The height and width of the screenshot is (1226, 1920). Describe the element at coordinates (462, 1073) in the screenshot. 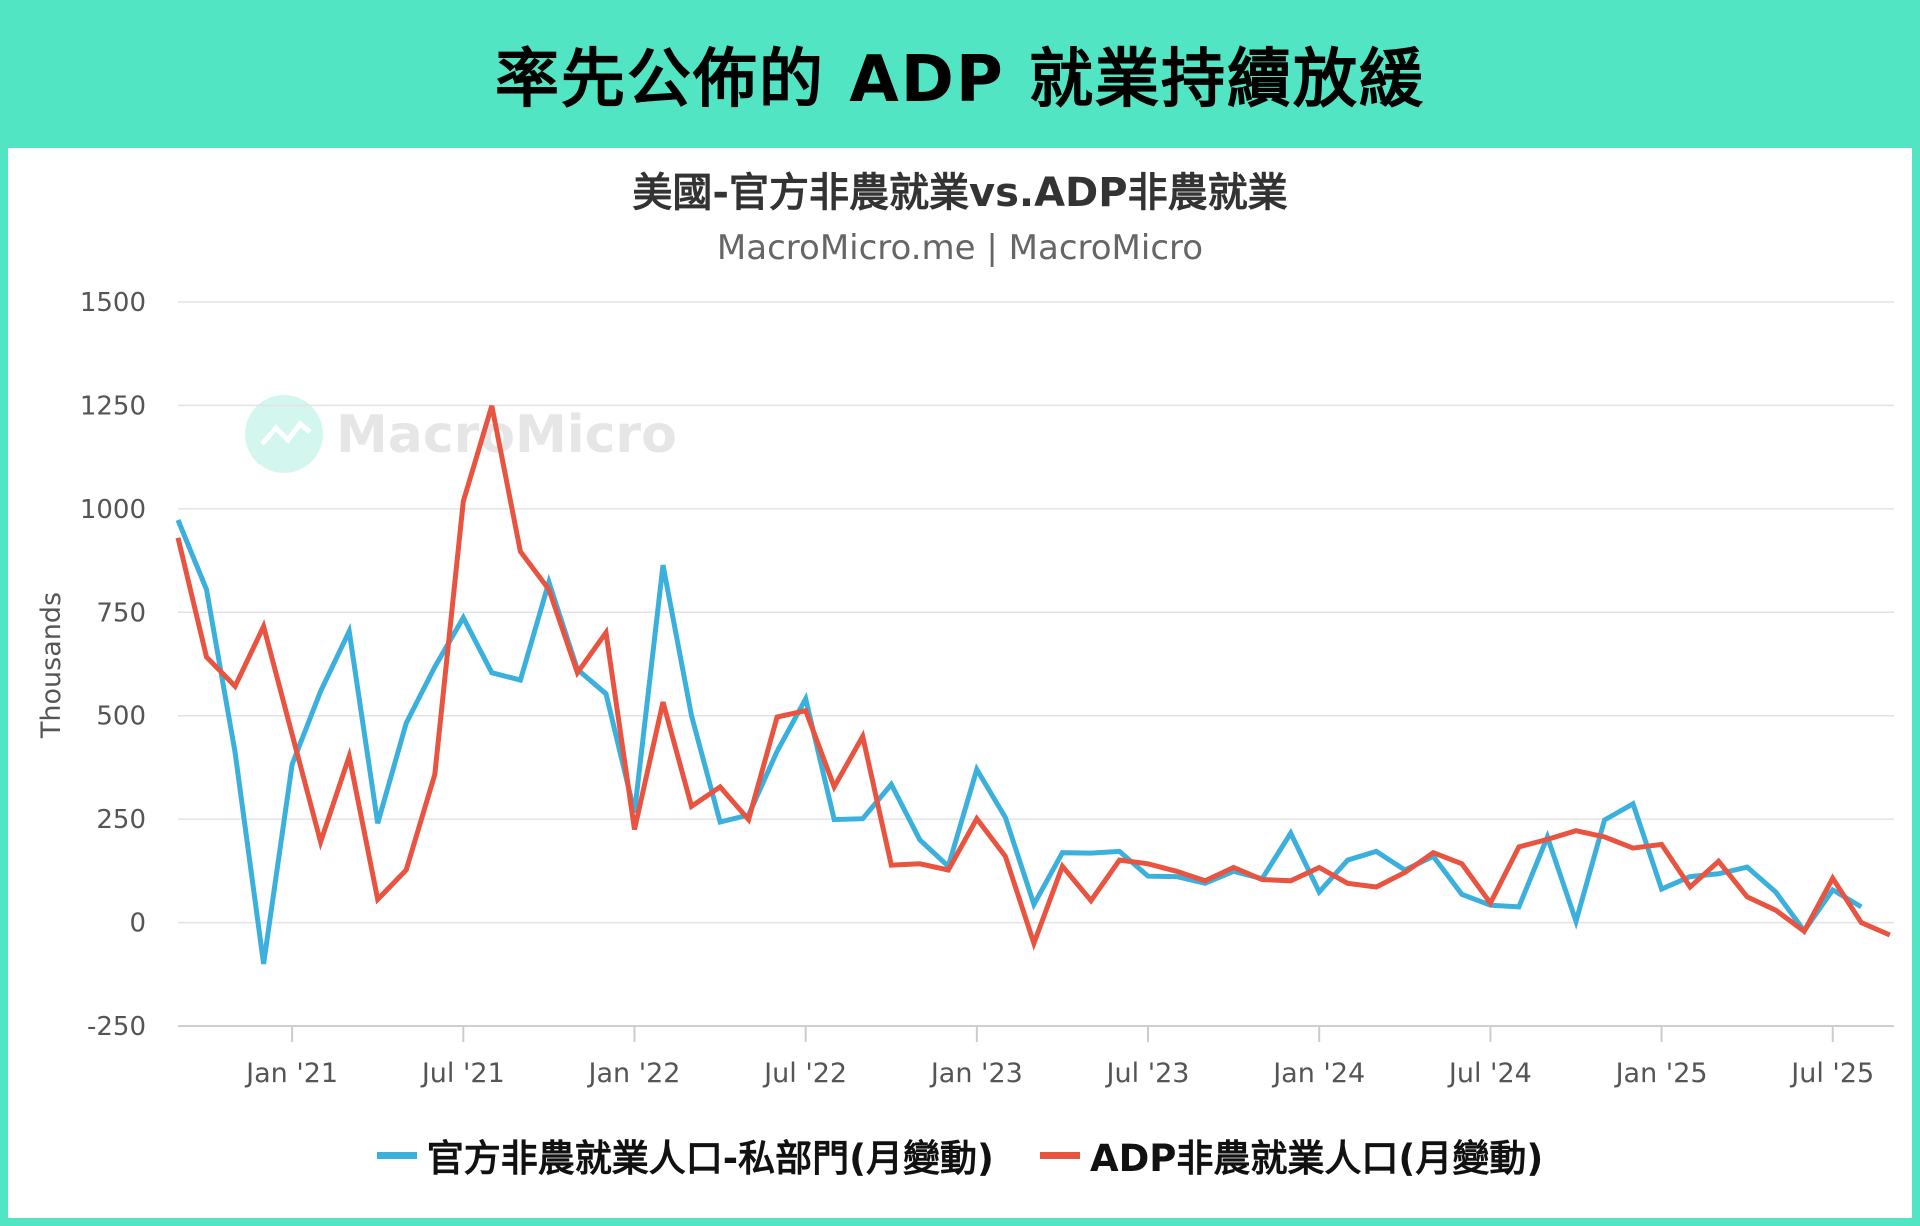

I see `x-tick-label: Jul '21` at that location.